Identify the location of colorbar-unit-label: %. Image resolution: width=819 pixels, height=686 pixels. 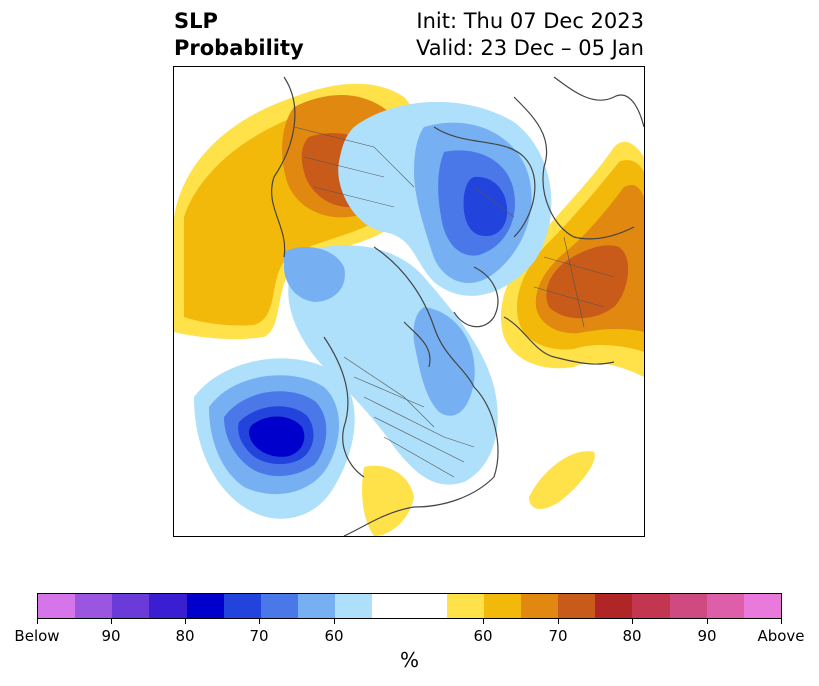
(409, 660).